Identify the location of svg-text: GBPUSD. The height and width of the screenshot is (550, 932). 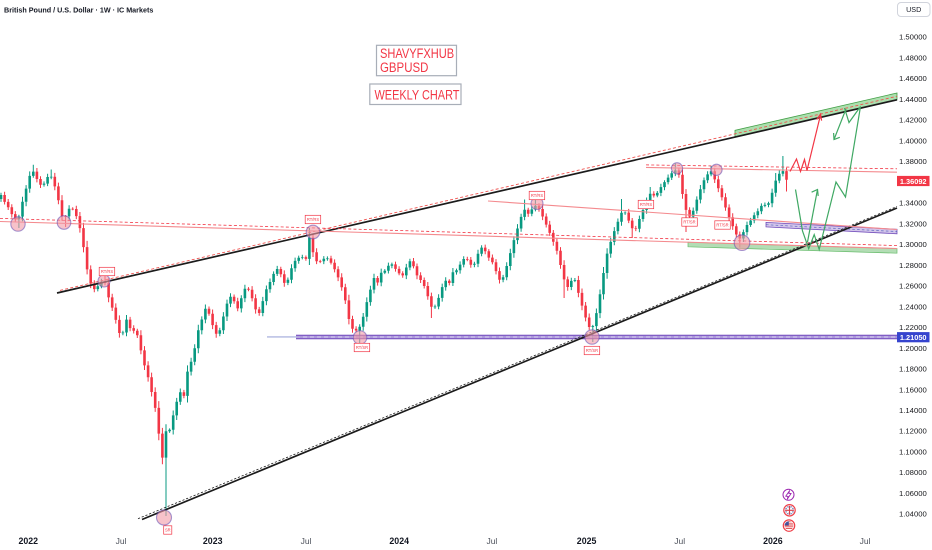
(404, 67).